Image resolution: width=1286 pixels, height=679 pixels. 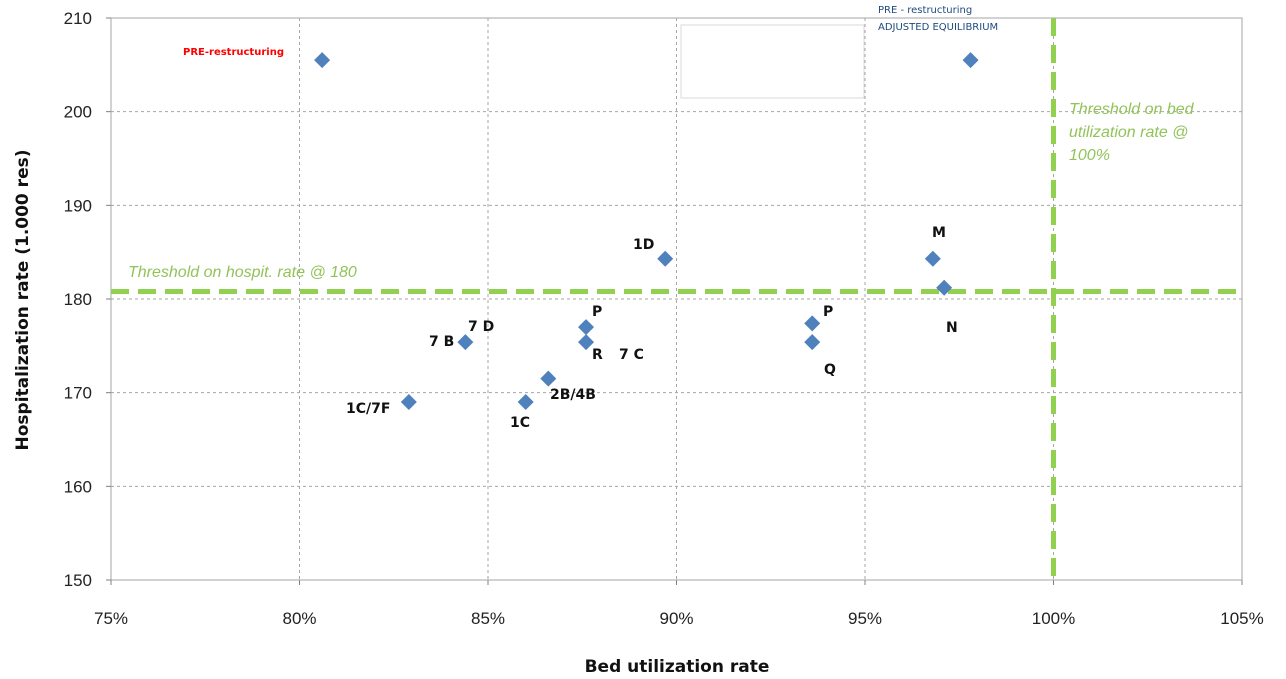 I want to click on data-point-1d, so click(x=665, y=258).